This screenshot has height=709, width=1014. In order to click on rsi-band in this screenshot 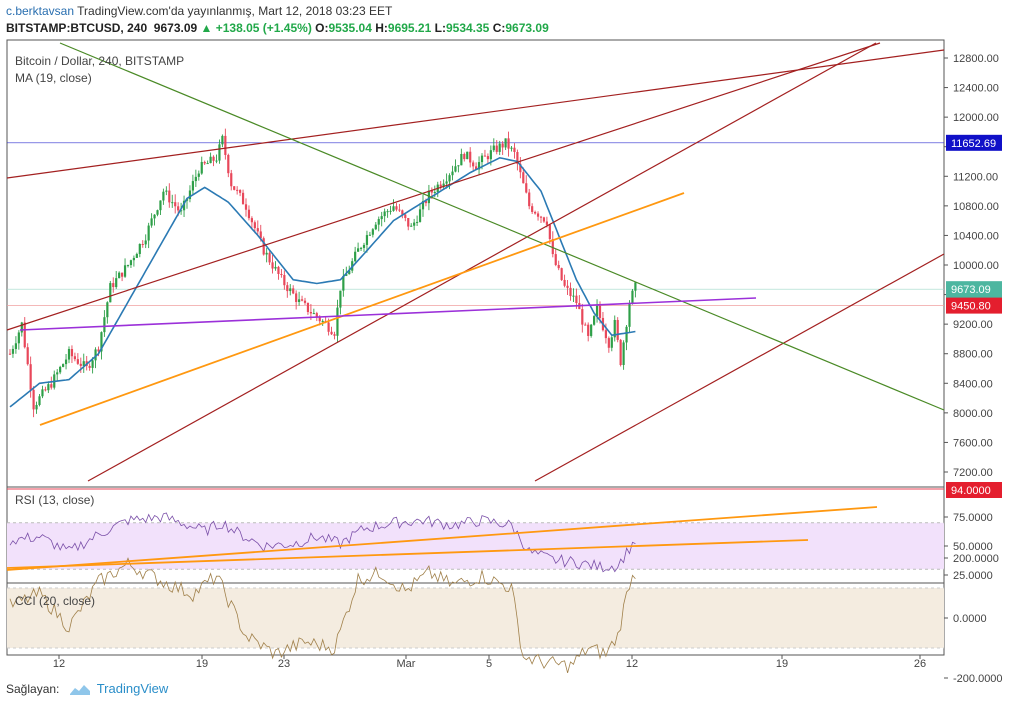, I will do `click(475, 546)`.